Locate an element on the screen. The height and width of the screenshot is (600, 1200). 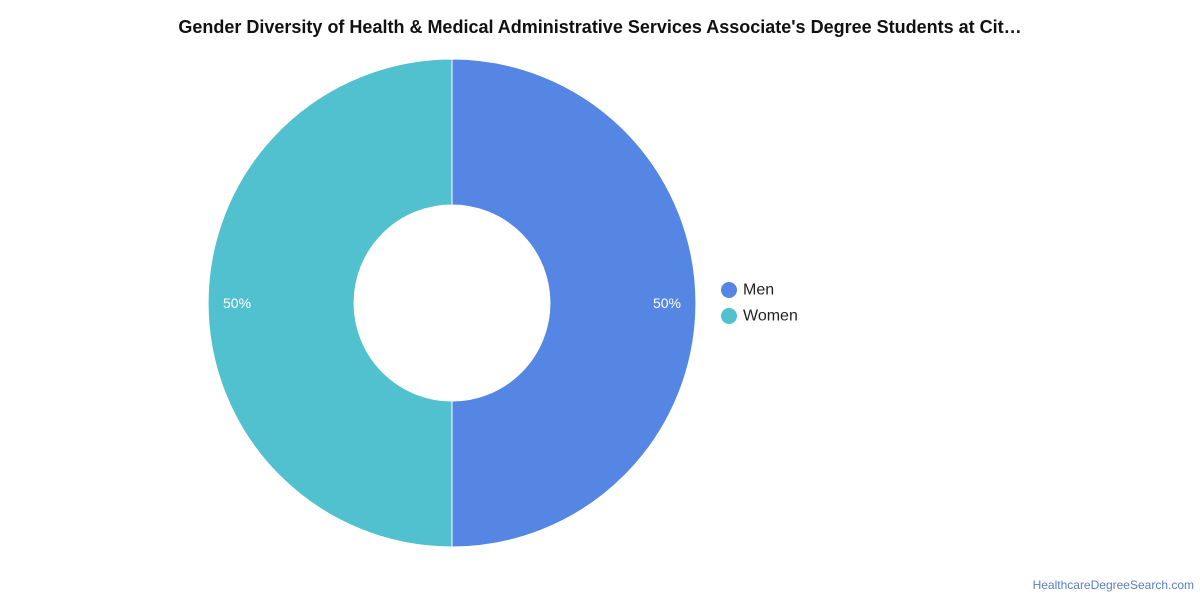
slice-labels-group: 50% 50% is located at coordinates (452, 303).